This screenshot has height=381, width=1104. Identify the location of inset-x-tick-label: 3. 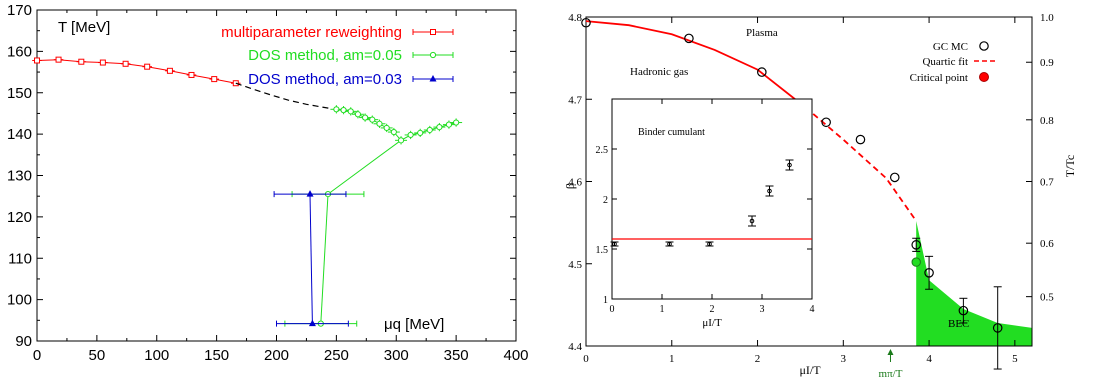
(762, 309).